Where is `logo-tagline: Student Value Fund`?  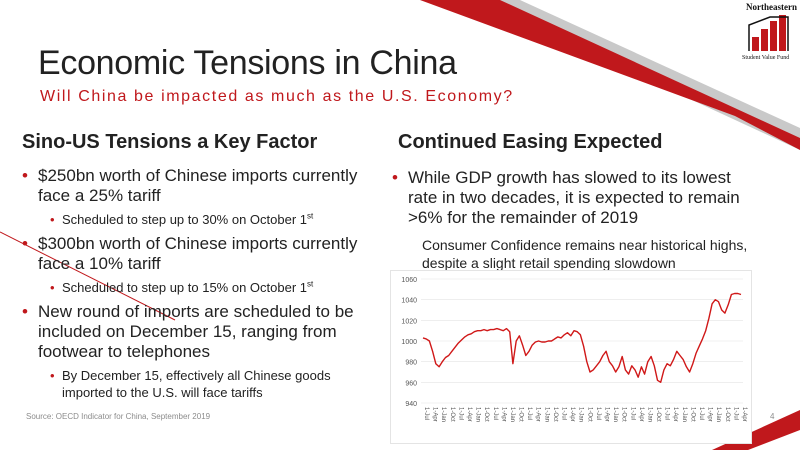 logo-tagline: Student Value Fund is located at coordinates (766, 58).